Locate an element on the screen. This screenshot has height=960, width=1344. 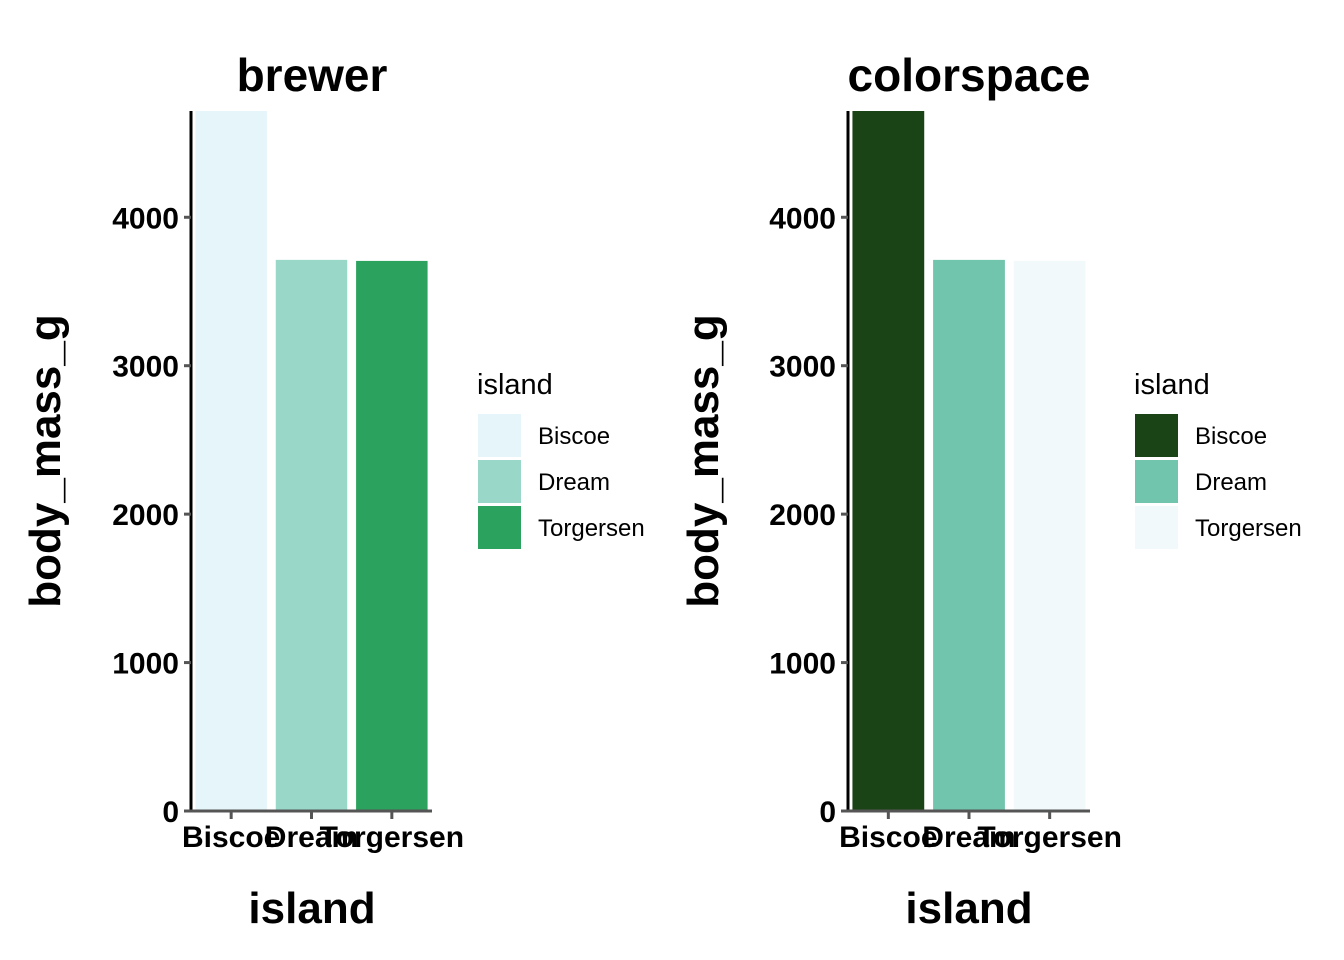
chart-title: brewer is located at coordinates (312, 75).